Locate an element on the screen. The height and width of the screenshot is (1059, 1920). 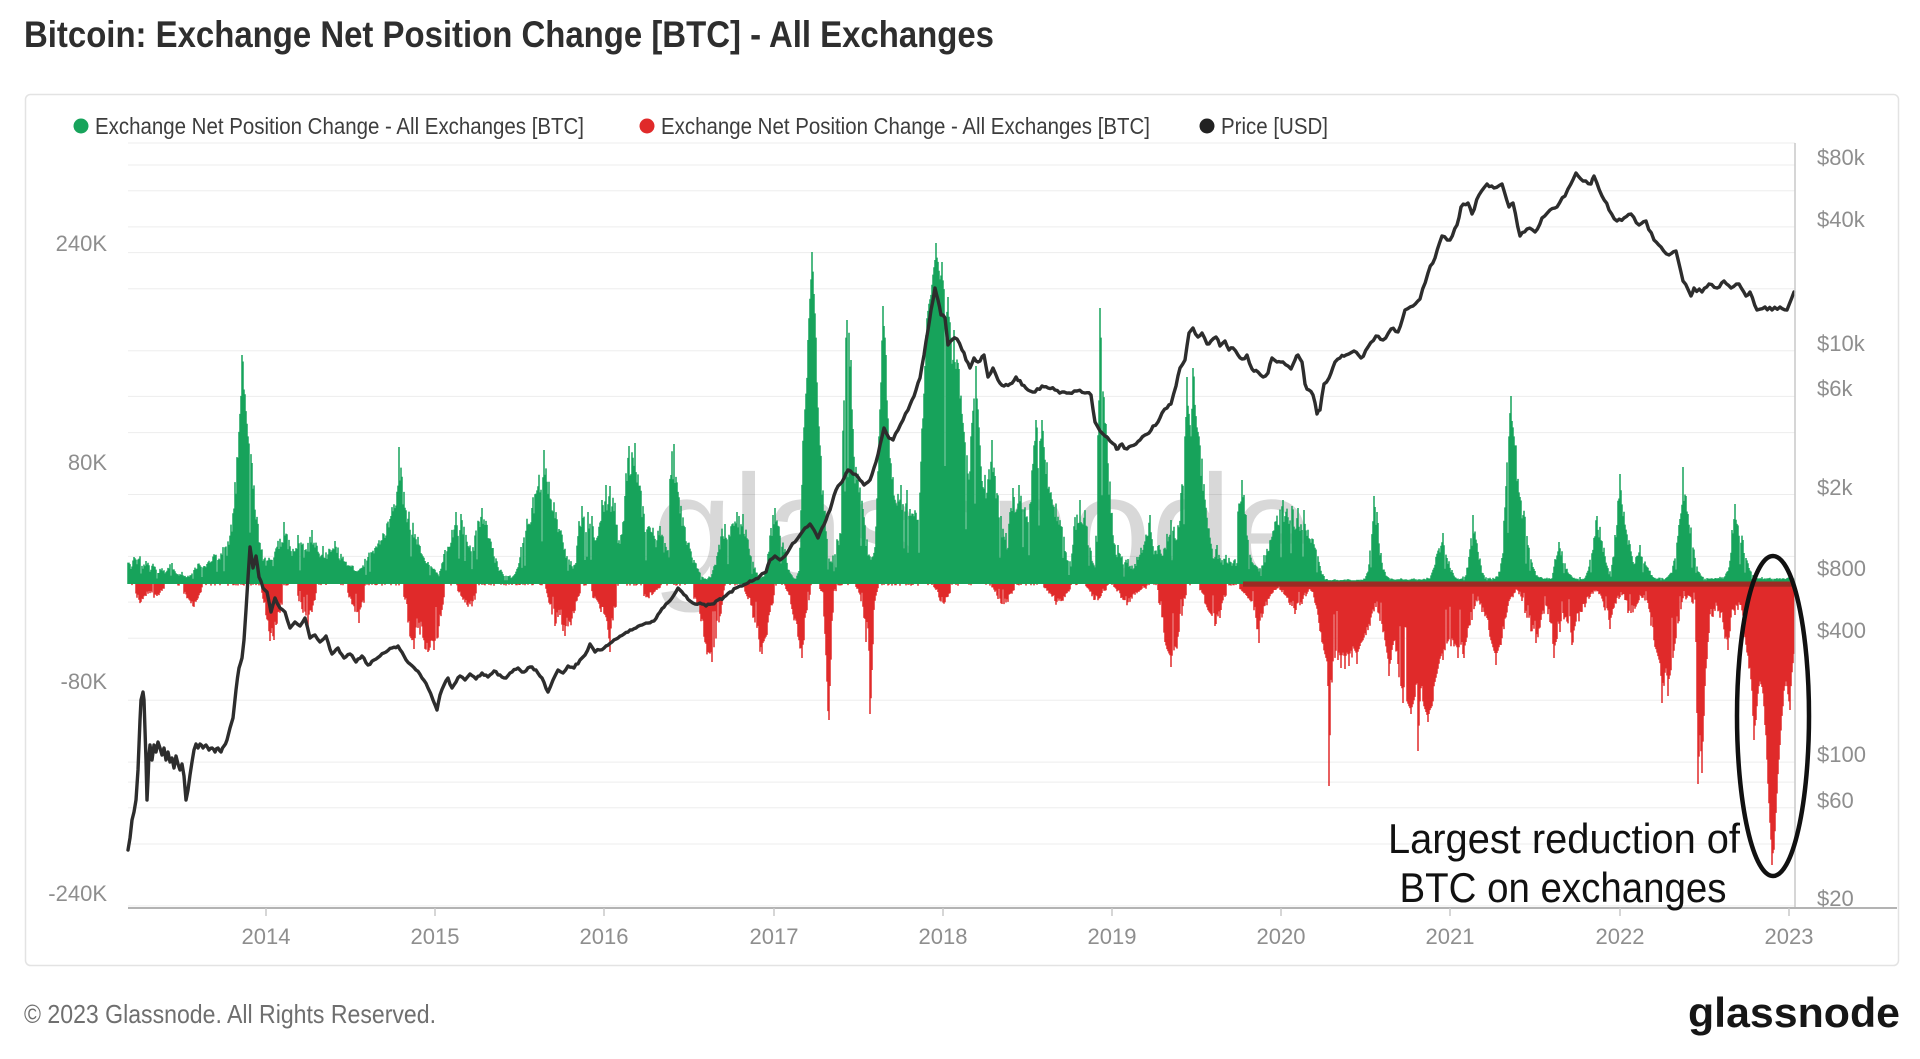
svg-text: 80K is located at coordinates (87, 462).